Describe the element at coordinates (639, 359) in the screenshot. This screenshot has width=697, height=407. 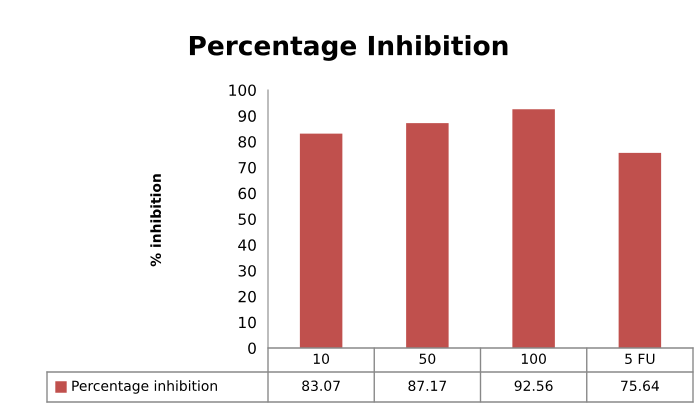
I see `x-tick-label: 5 FU` at that location.